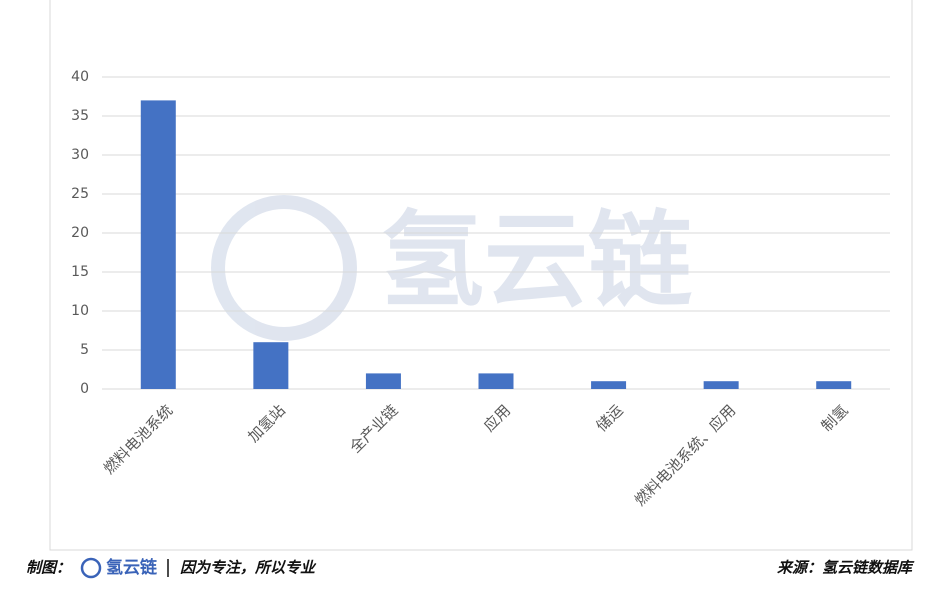  I want to click on slogan: 因为专注，所以专业, so click(248, 568).